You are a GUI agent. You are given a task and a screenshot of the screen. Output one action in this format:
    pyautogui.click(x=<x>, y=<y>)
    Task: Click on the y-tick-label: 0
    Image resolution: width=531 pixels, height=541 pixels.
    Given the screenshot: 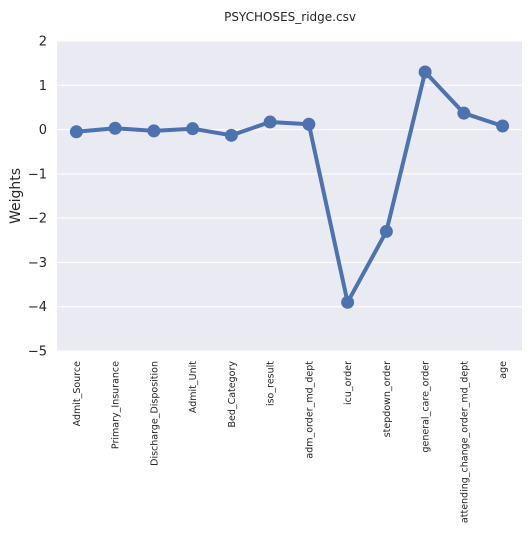 What is the action you would take?
    pyautogui.click(x=43, y=130)
    